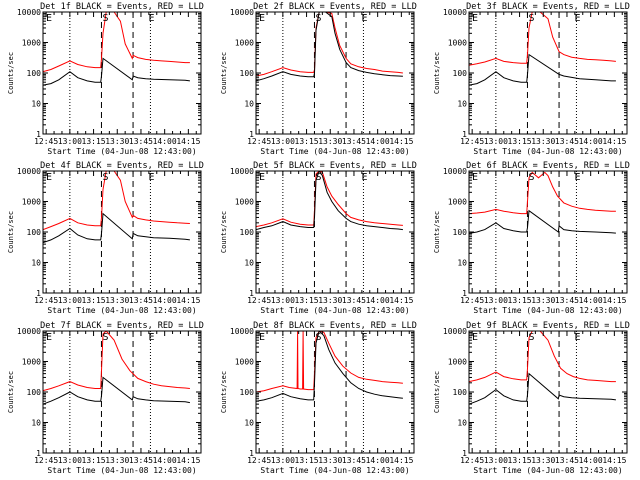 This screenshot has height=480, width=640. I want to click on panel-title: Det 5f BLACK = Events, RED = LLD, so click(335, 166).